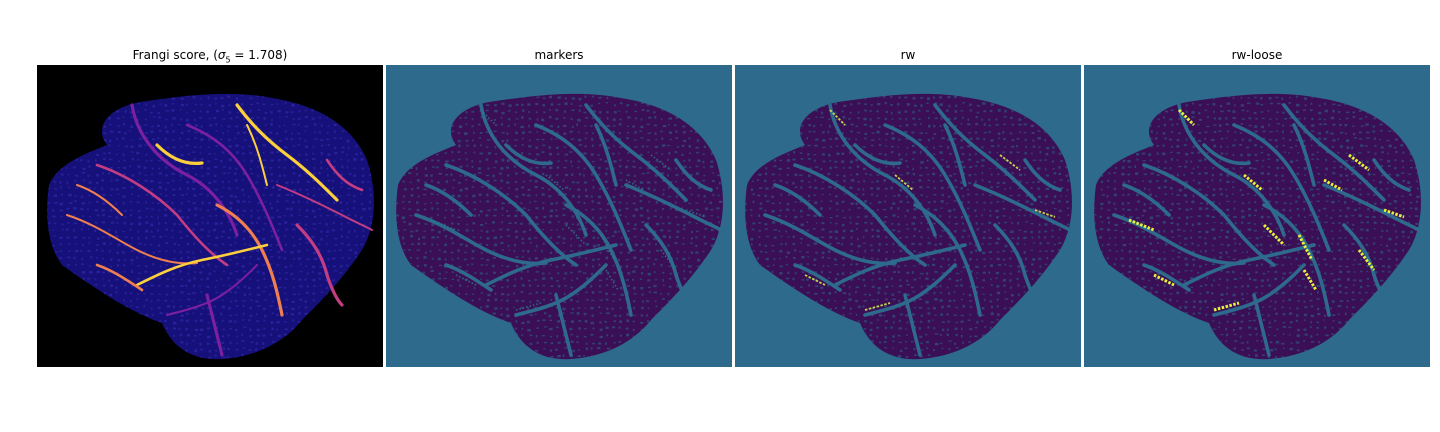 The width and height of the screenshot is (1440, 432). Describe the element at coordinates (908, 55) in the screenshot. I see `rw-panel-title: rw` at that location.